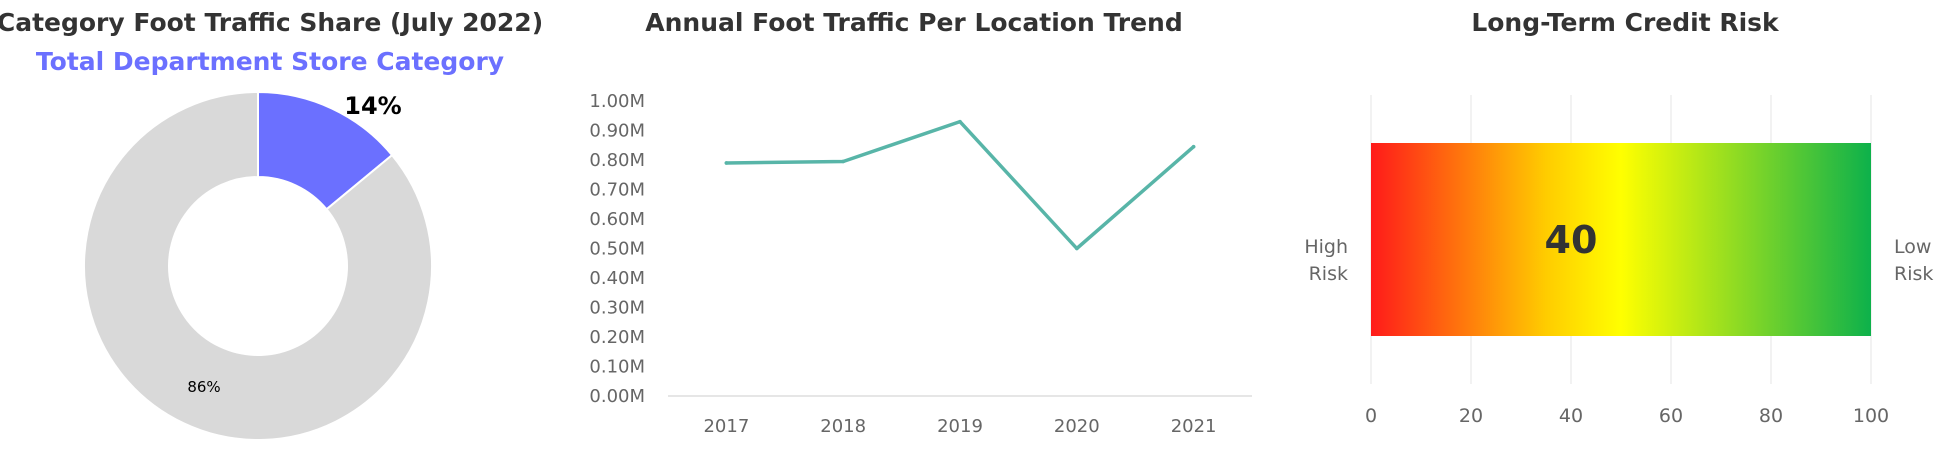 Image resolution: width=1959 pixels, height=471 pixels. Describe the element at coordinates (960, 185) in the screenshot. I see `series-line` at that location.